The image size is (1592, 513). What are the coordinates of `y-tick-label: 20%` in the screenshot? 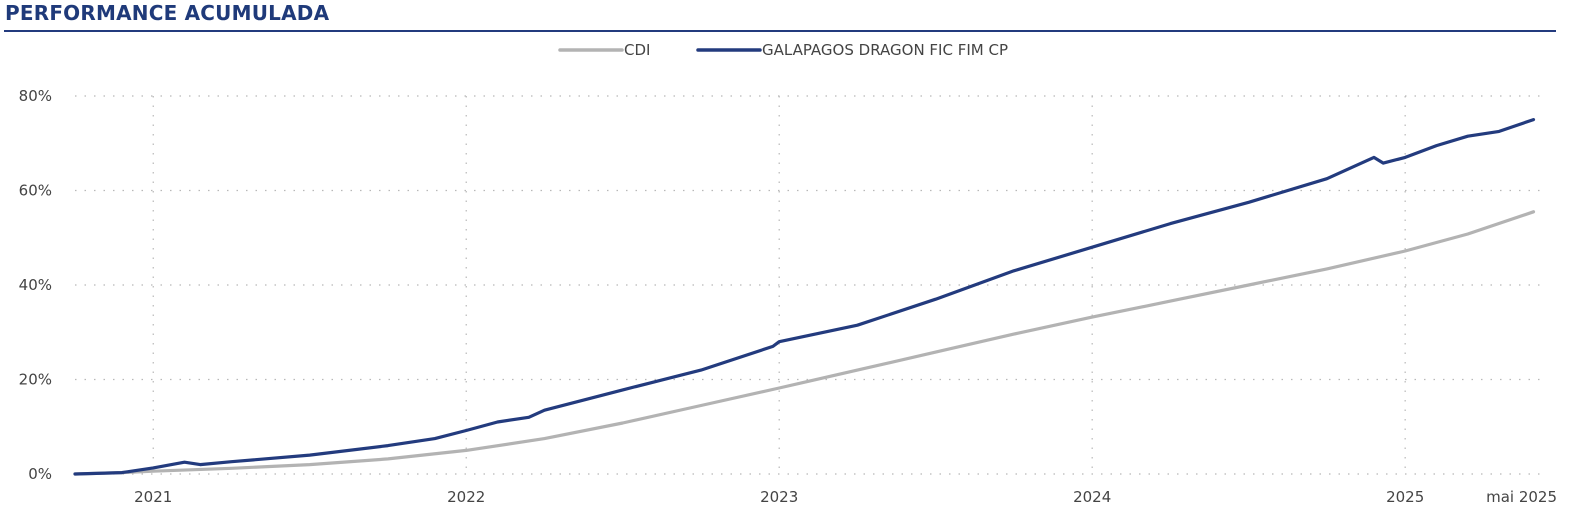 It's located at (35, 380).